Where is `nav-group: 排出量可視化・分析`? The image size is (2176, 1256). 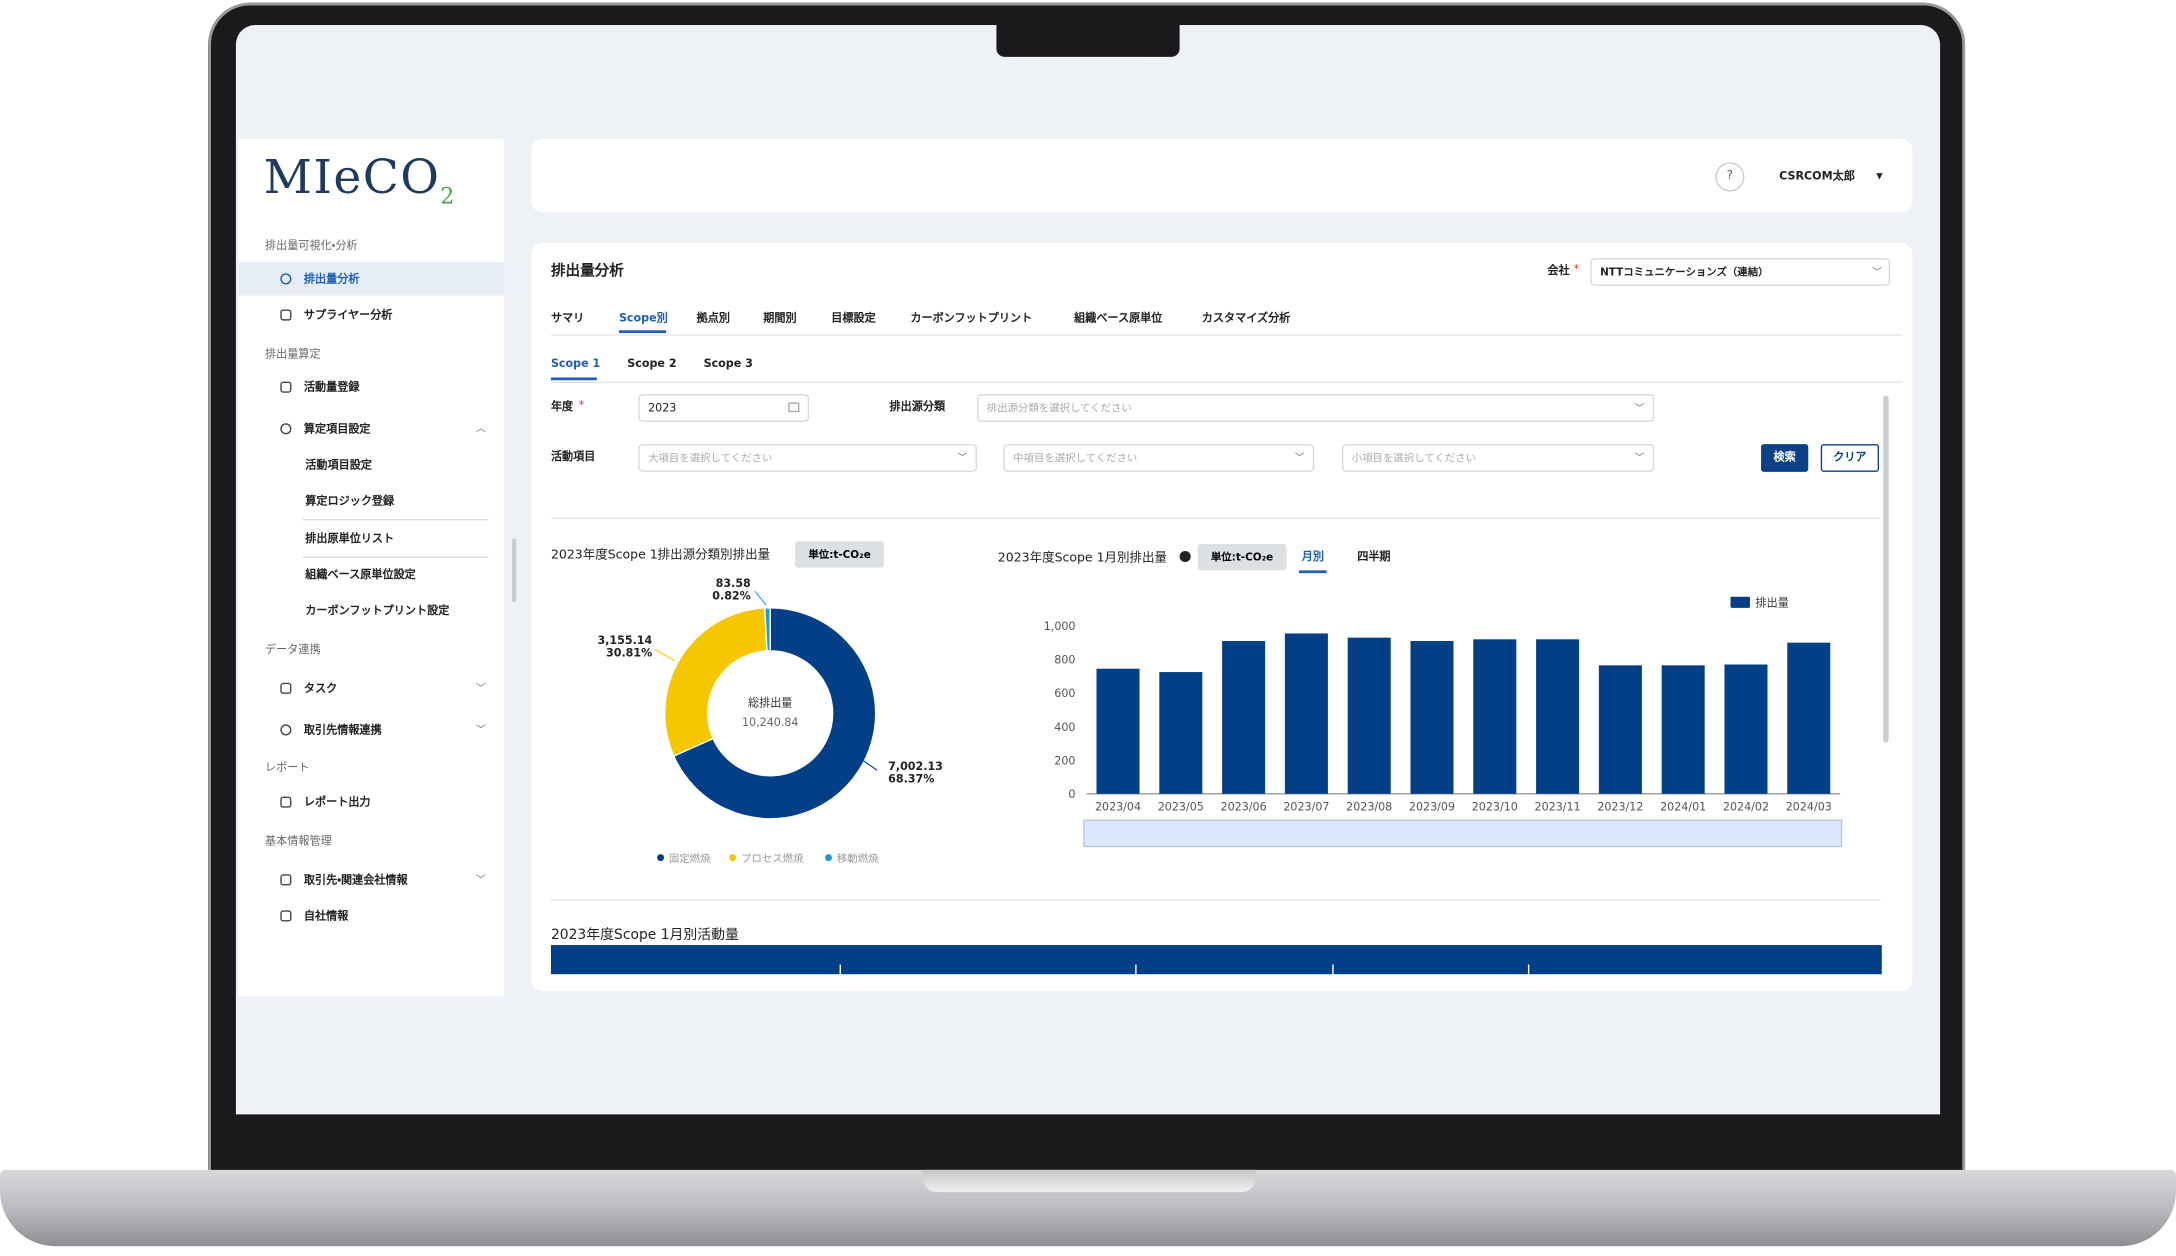 nav-group: 排出量可視化・分析 is located at coordinates (311, 245).